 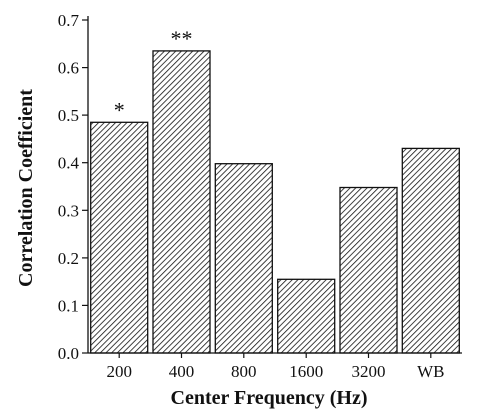 What do you see at coordinates (119, 109) in the screenshot?
I see `significance-marker: *` at bounding box center [119, 109].